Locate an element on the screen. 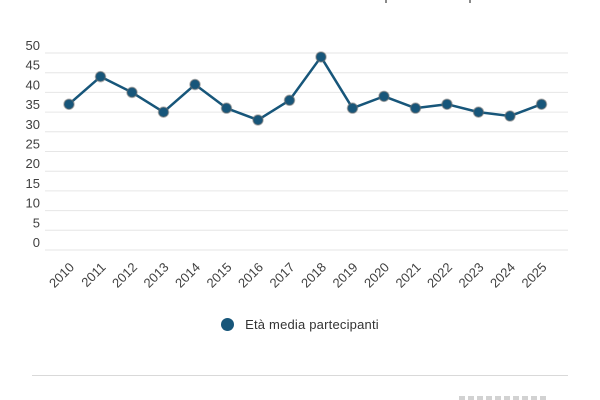 Image resolution: width=600 pixels, height=400 pixels. x-axis-label: 2023 is located at coordinates (471, 275).